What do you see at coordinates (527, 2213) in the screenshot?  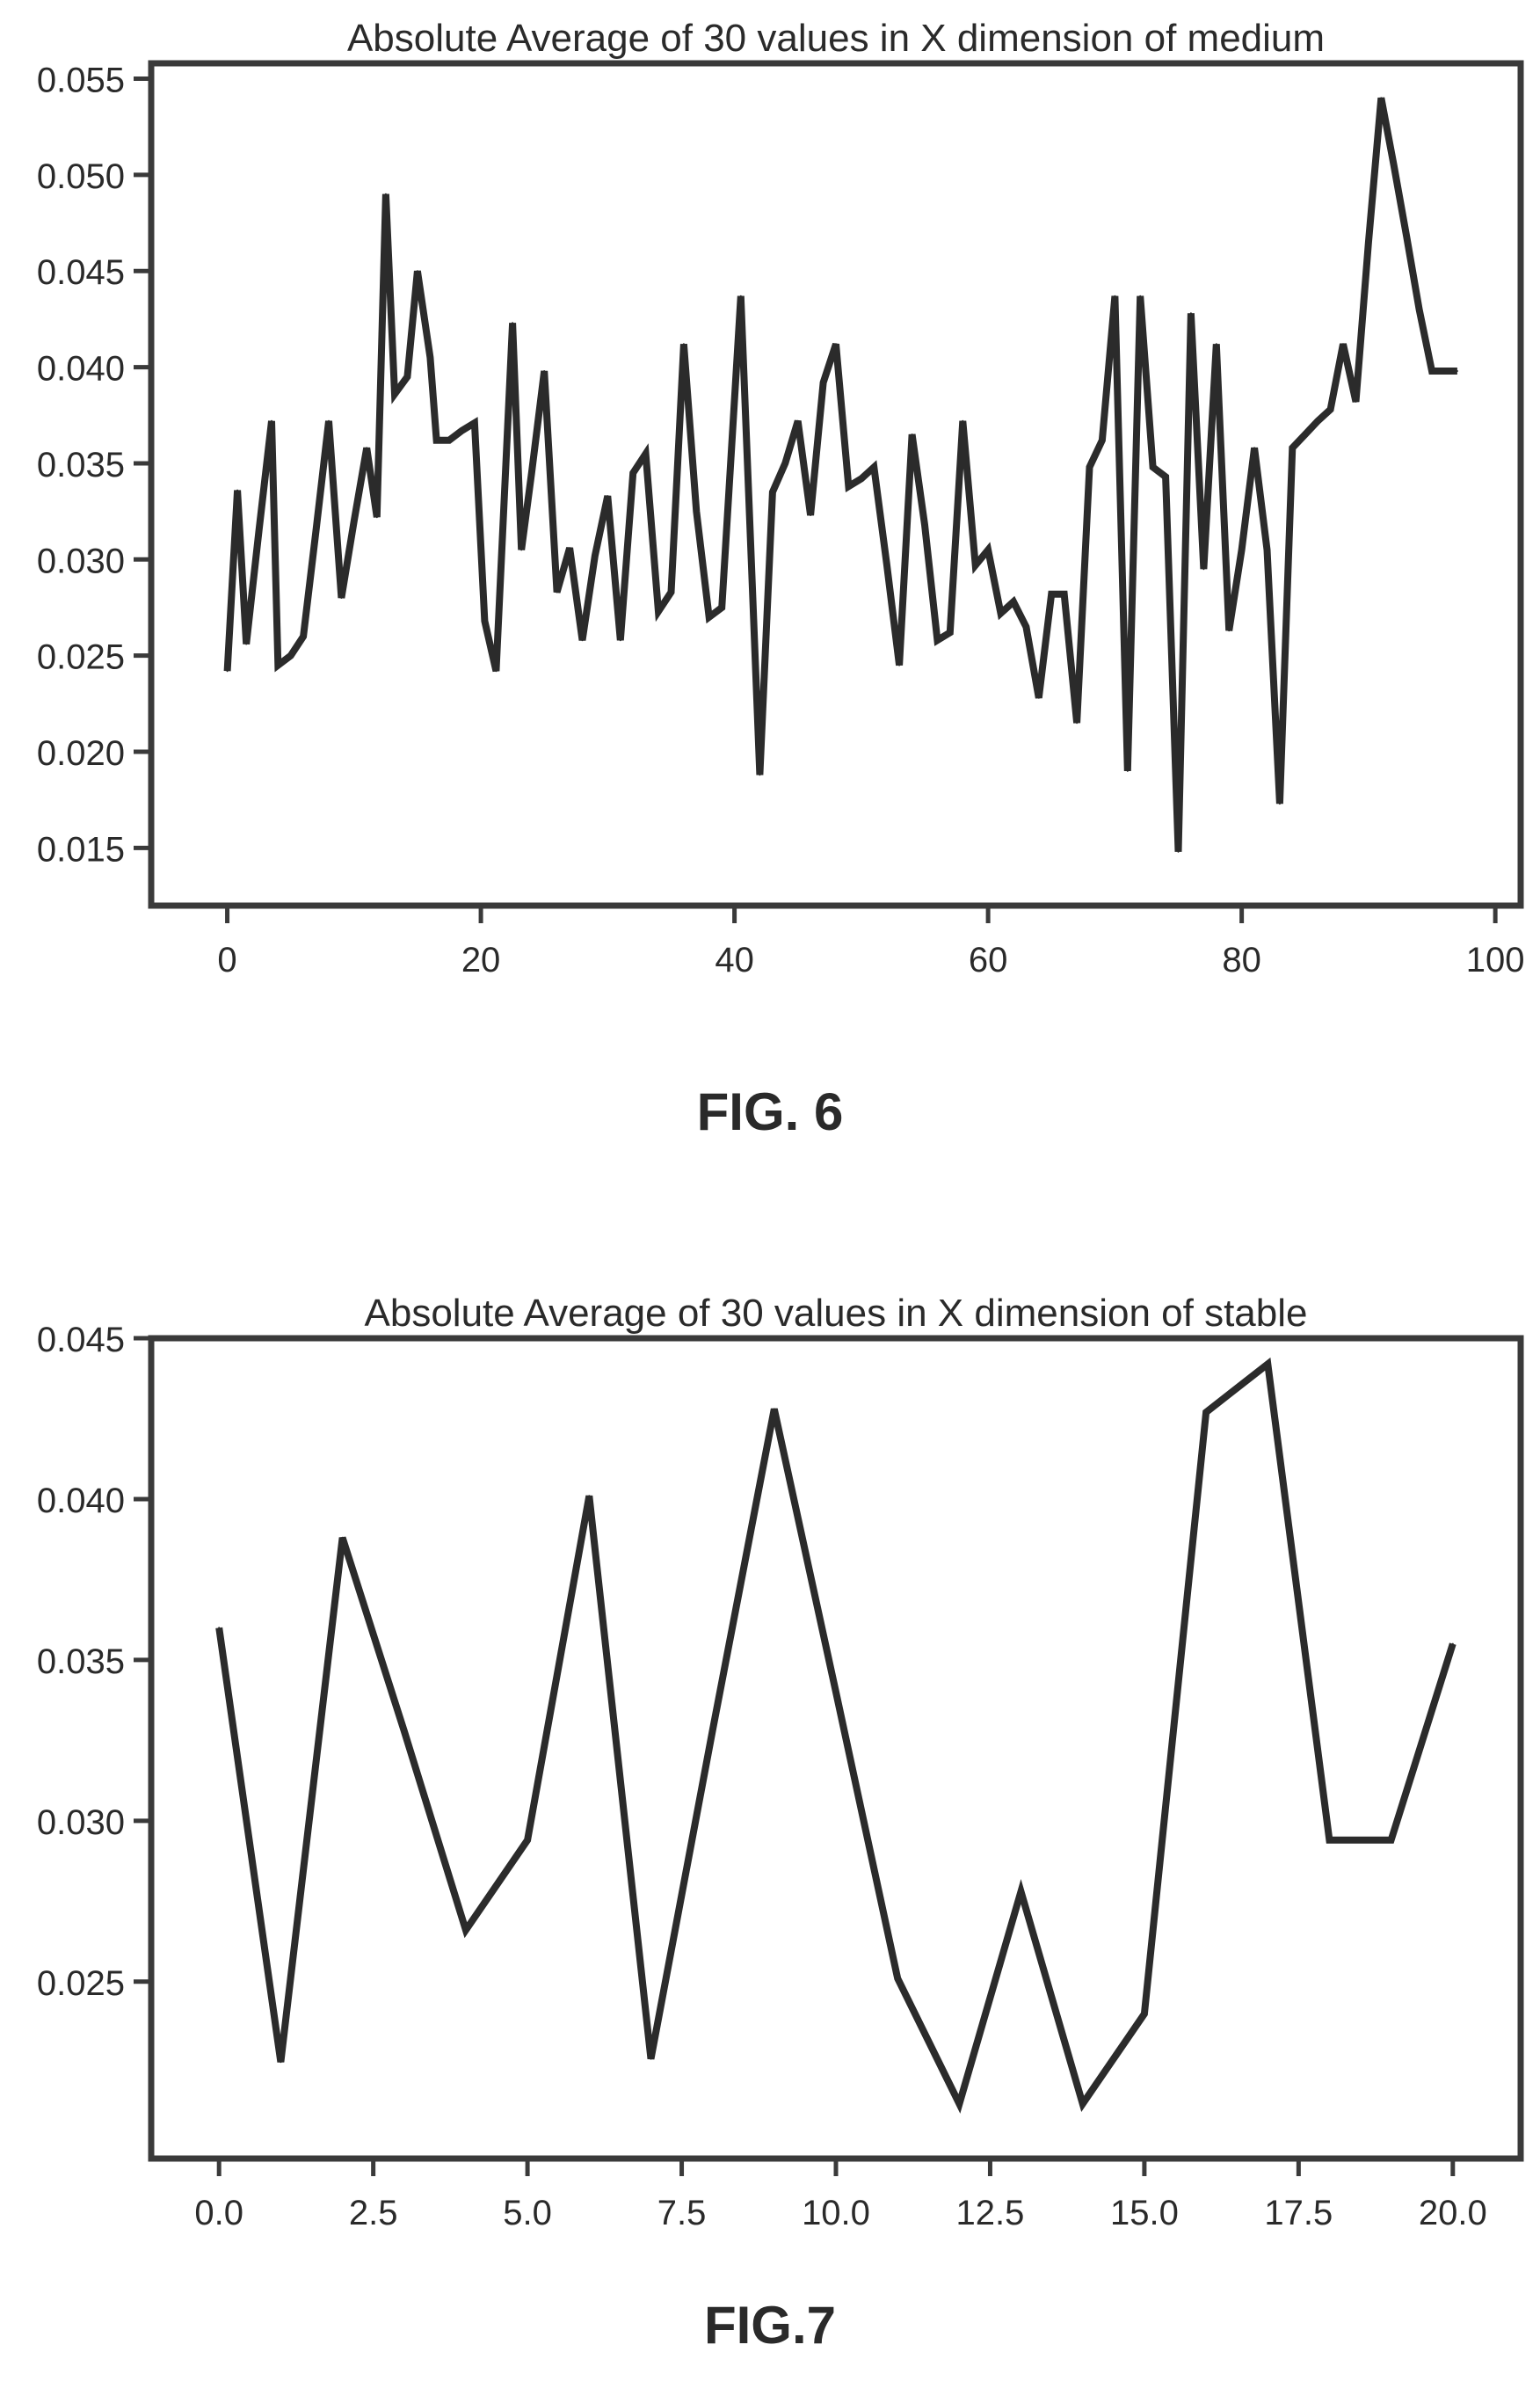 I see `x-tick-label: 5.0` at bounding box center [527, 2213].